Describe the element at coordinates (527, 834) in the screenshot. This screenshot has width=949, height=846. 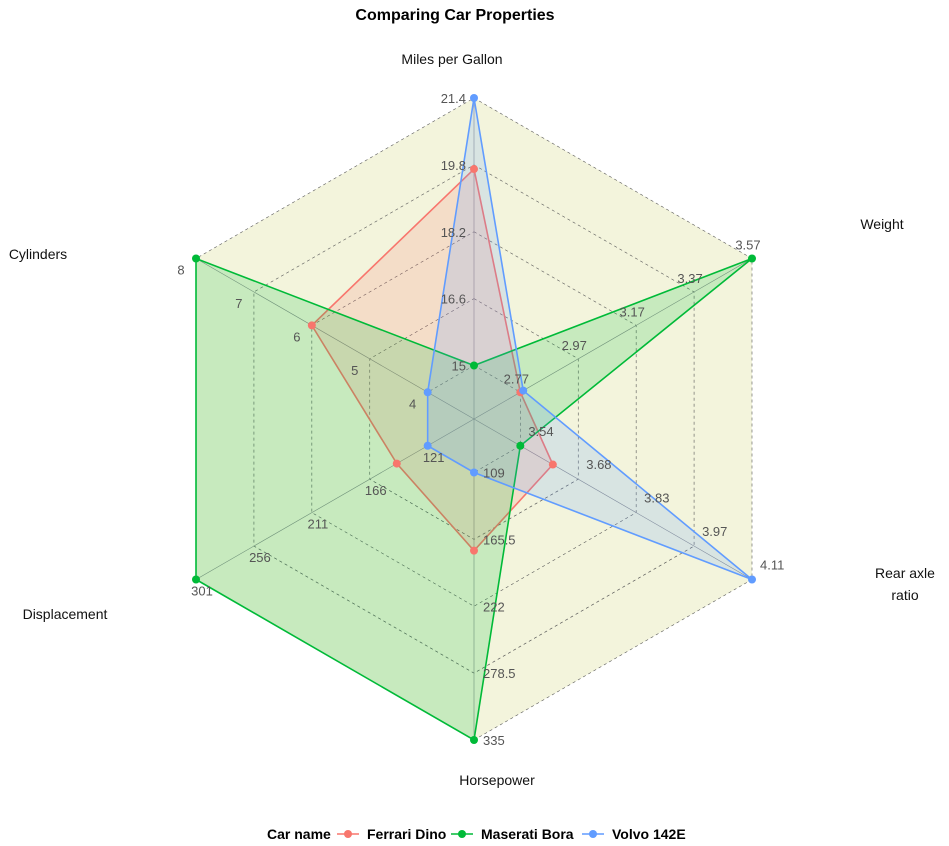
I see `legend-label: Maserati Bora` at that location.